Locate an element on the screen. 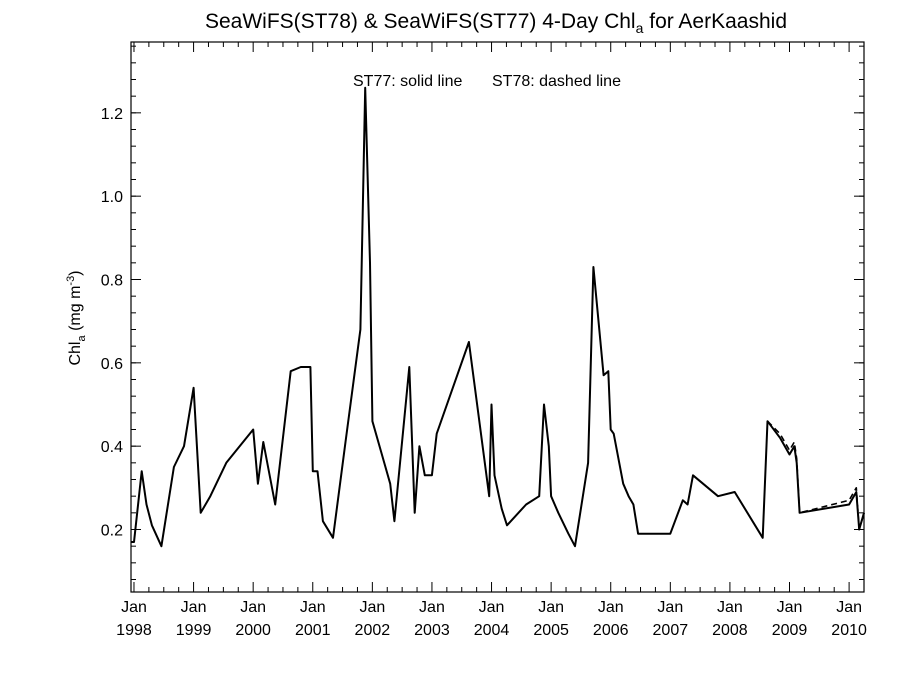 The image size is (900, 675). y-tick-label: 0.2 is located at coordinates (112, 531).